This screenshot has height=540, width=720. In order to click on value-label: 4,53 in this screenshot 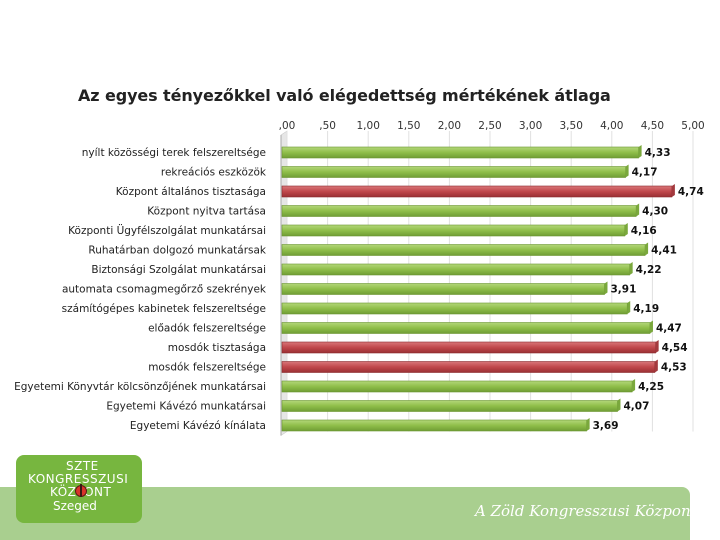, I will do `click(674, 368)`.